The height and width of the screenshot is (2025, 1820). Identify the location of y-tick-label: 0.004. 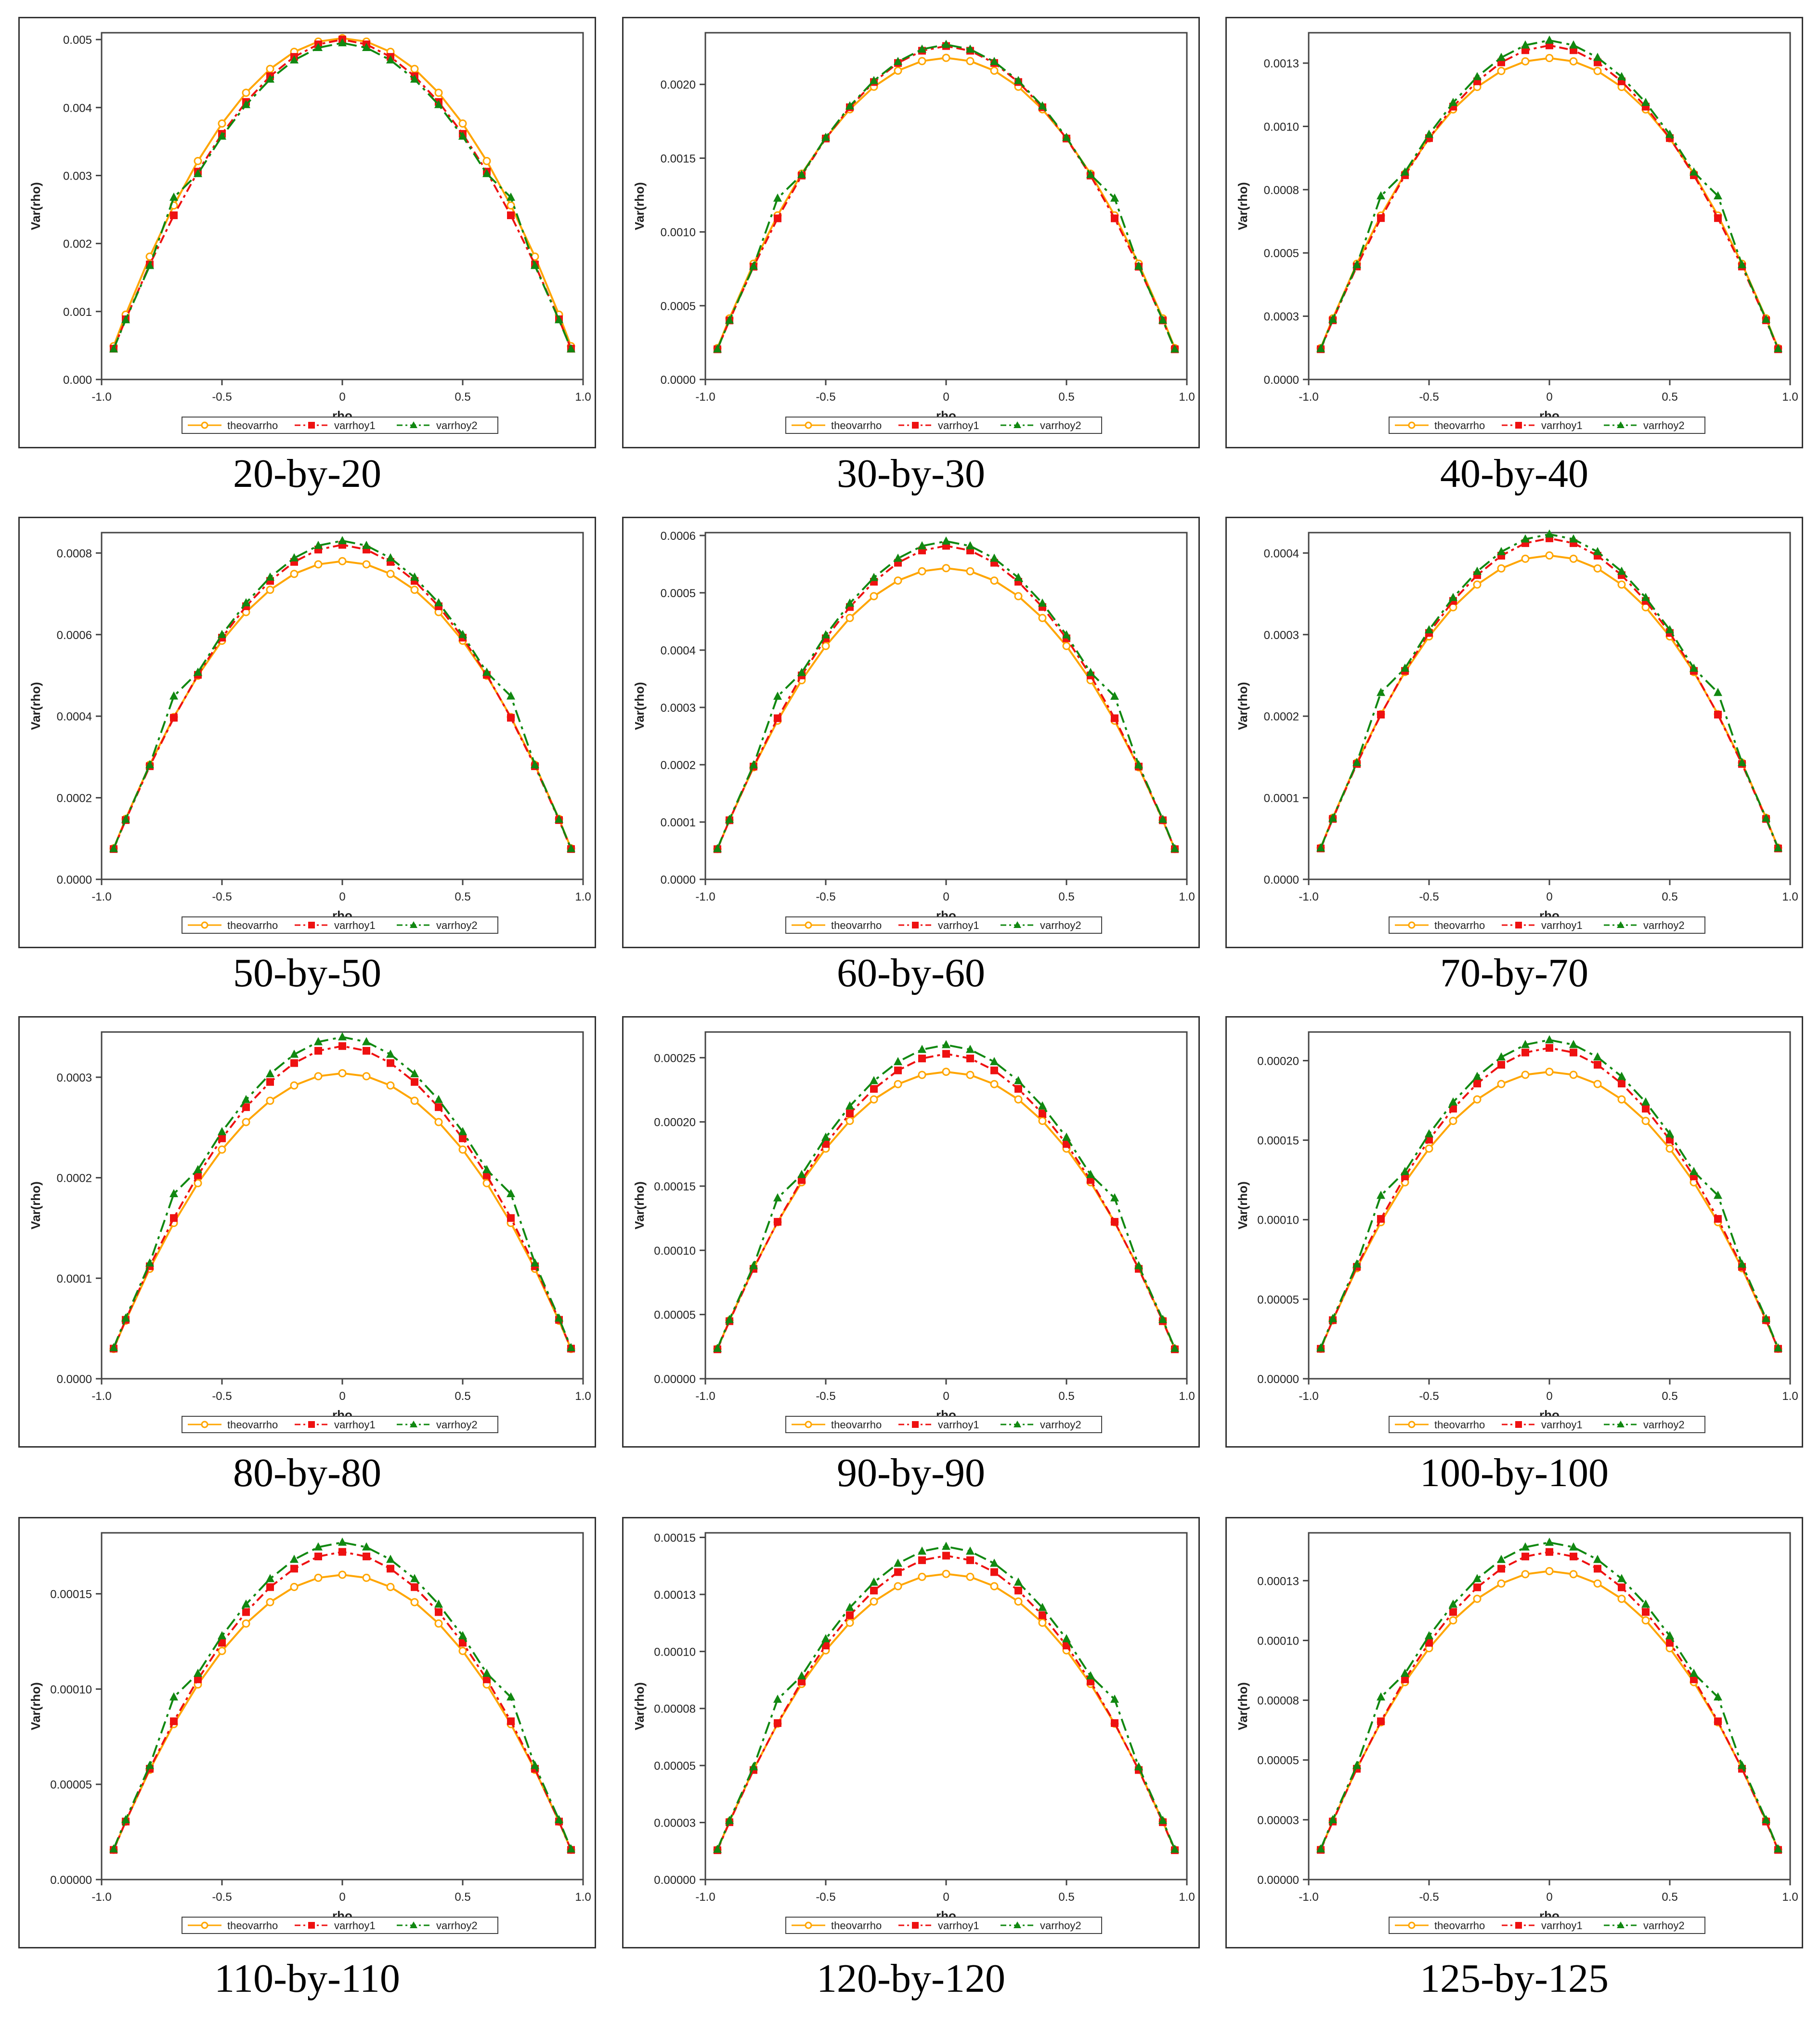
(77, 108).